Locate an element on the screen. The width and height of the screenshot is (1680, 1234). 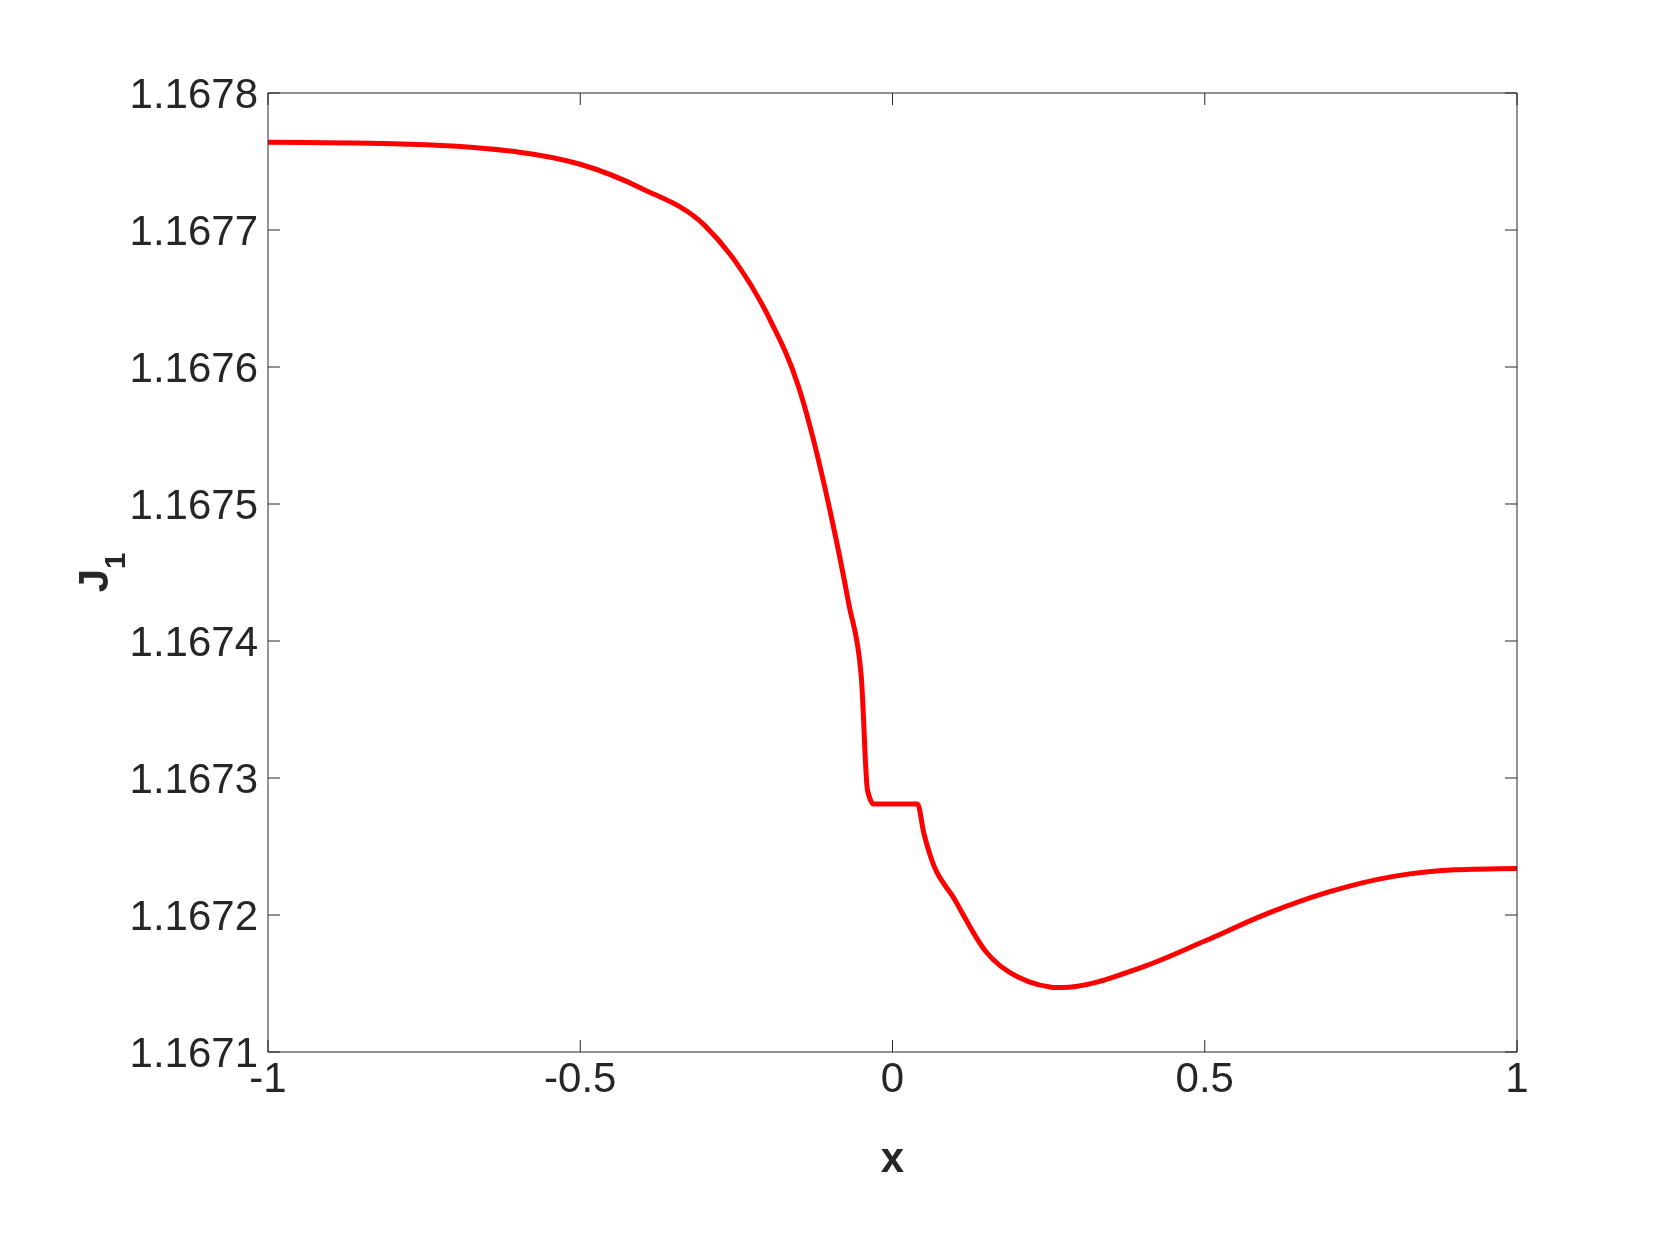
y-tick-label: 1.1673 is located at coordinates (193, 778).